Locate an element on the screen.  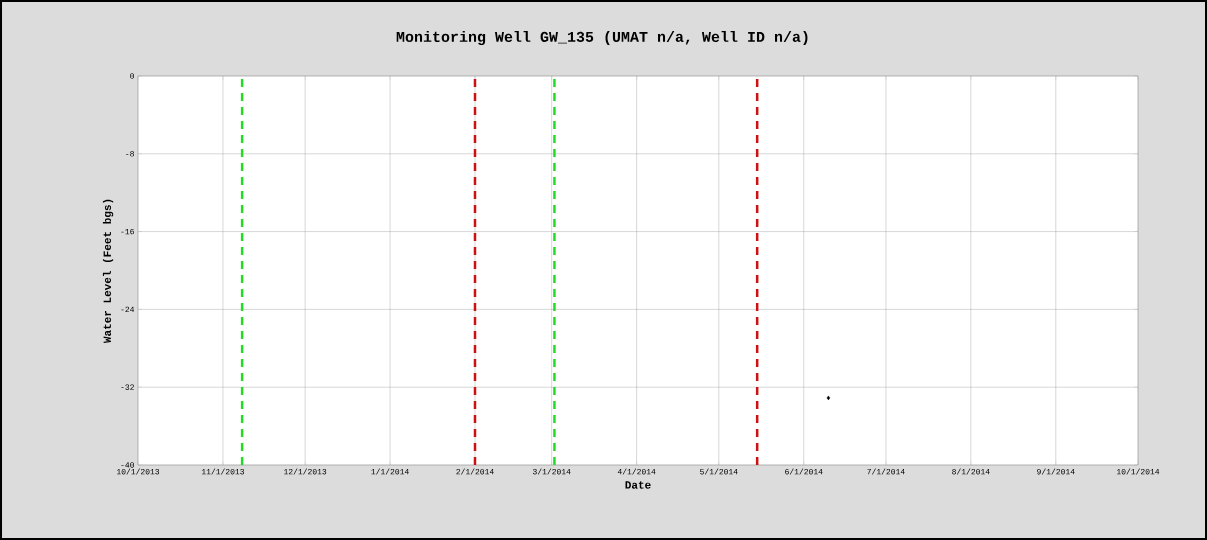
x-tick-label: 1/1/2014 is located at coordinates (390, 471).